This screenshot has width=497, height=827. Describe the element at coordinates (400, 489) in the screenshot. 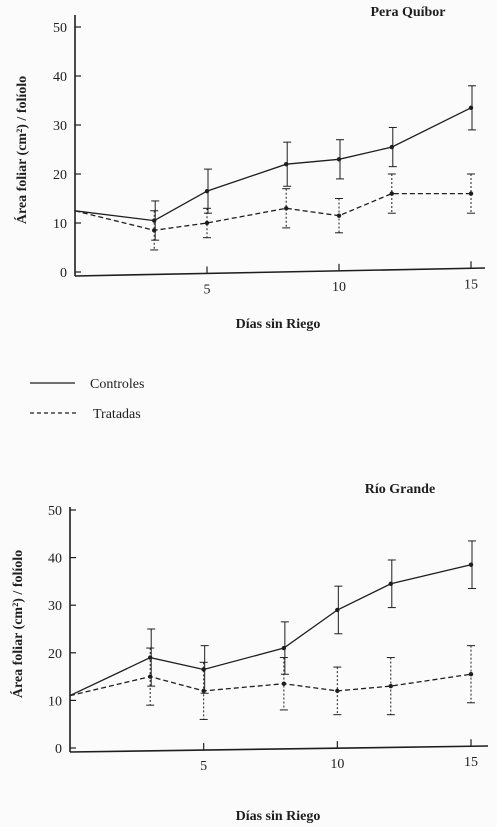

I see `chart-title: Río Grande` at that location.